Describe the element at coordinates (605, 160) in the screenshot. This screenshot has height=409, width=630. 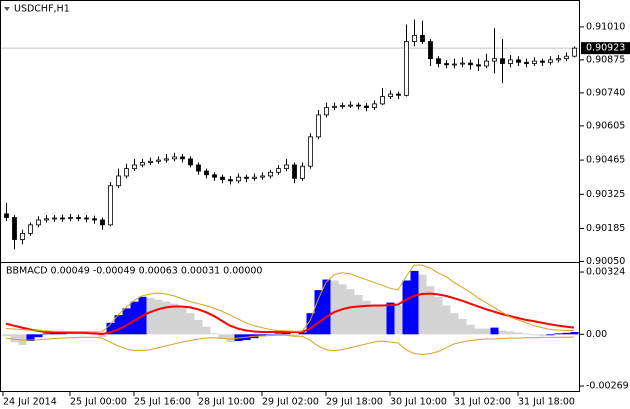
I see `y-tick-label: 0.90465` at that location.